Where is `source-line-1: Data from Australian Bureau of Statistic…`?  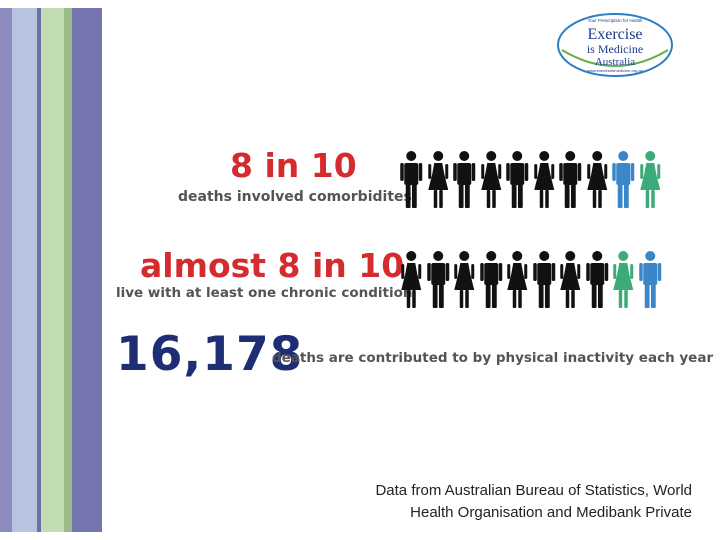
source-line-1: Data from Australian Bureau of Statistic… is located at coordinates (533, 490).